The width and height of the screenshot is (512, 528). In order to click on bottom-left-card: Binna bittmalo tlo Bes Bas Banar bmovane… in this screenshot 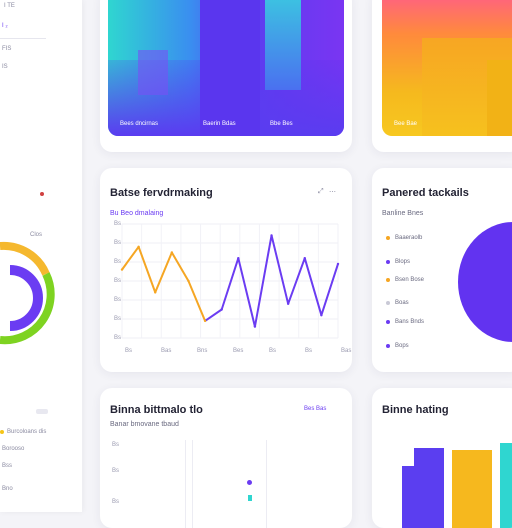, I will do `click(226, 458)`.